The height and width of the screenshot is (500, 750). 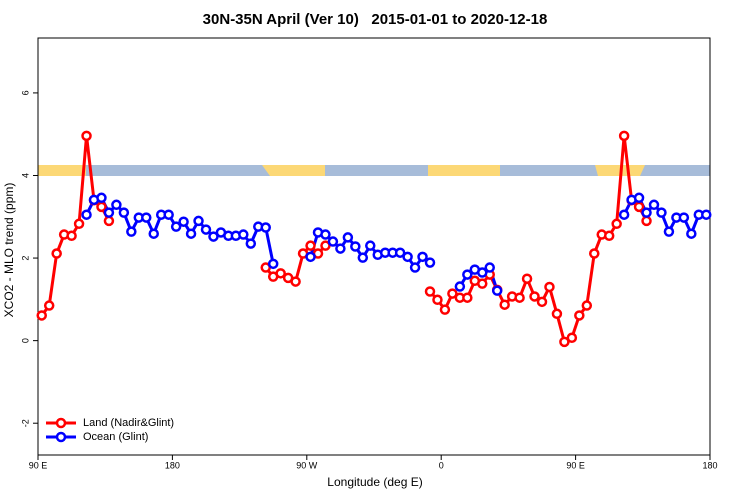 I want to click on surface-mask, so click(x=374, y=170).